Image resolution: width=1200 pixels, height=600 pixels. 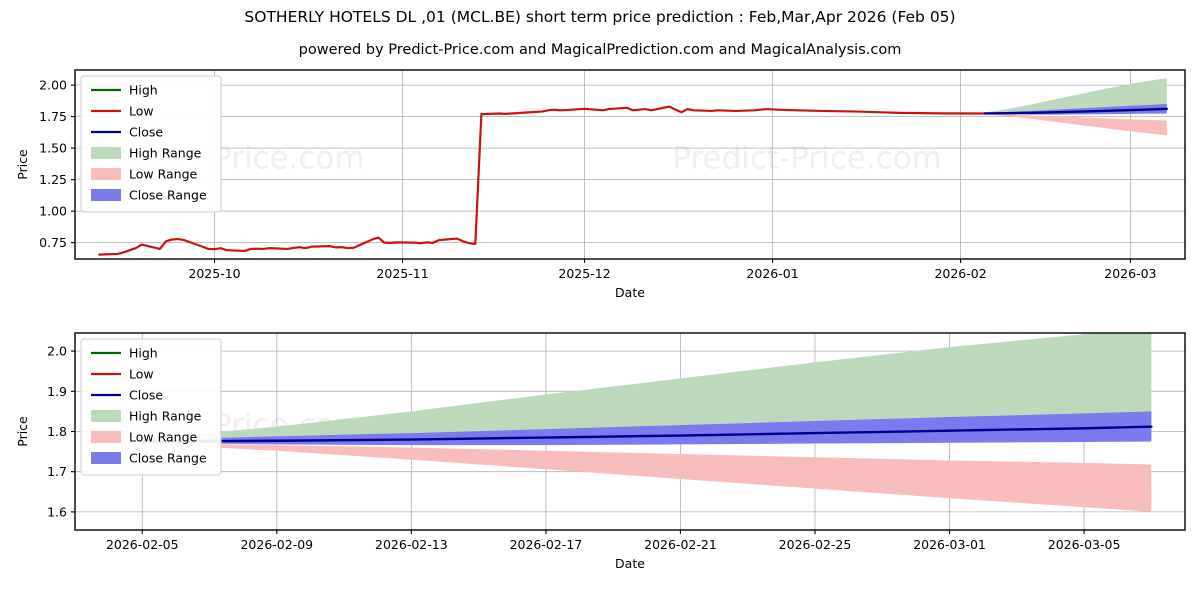 What do you see at coordinates (53, 179) in the screenshot?
I see `y-tick-label: 1.25` at bounding box center [53, 179].